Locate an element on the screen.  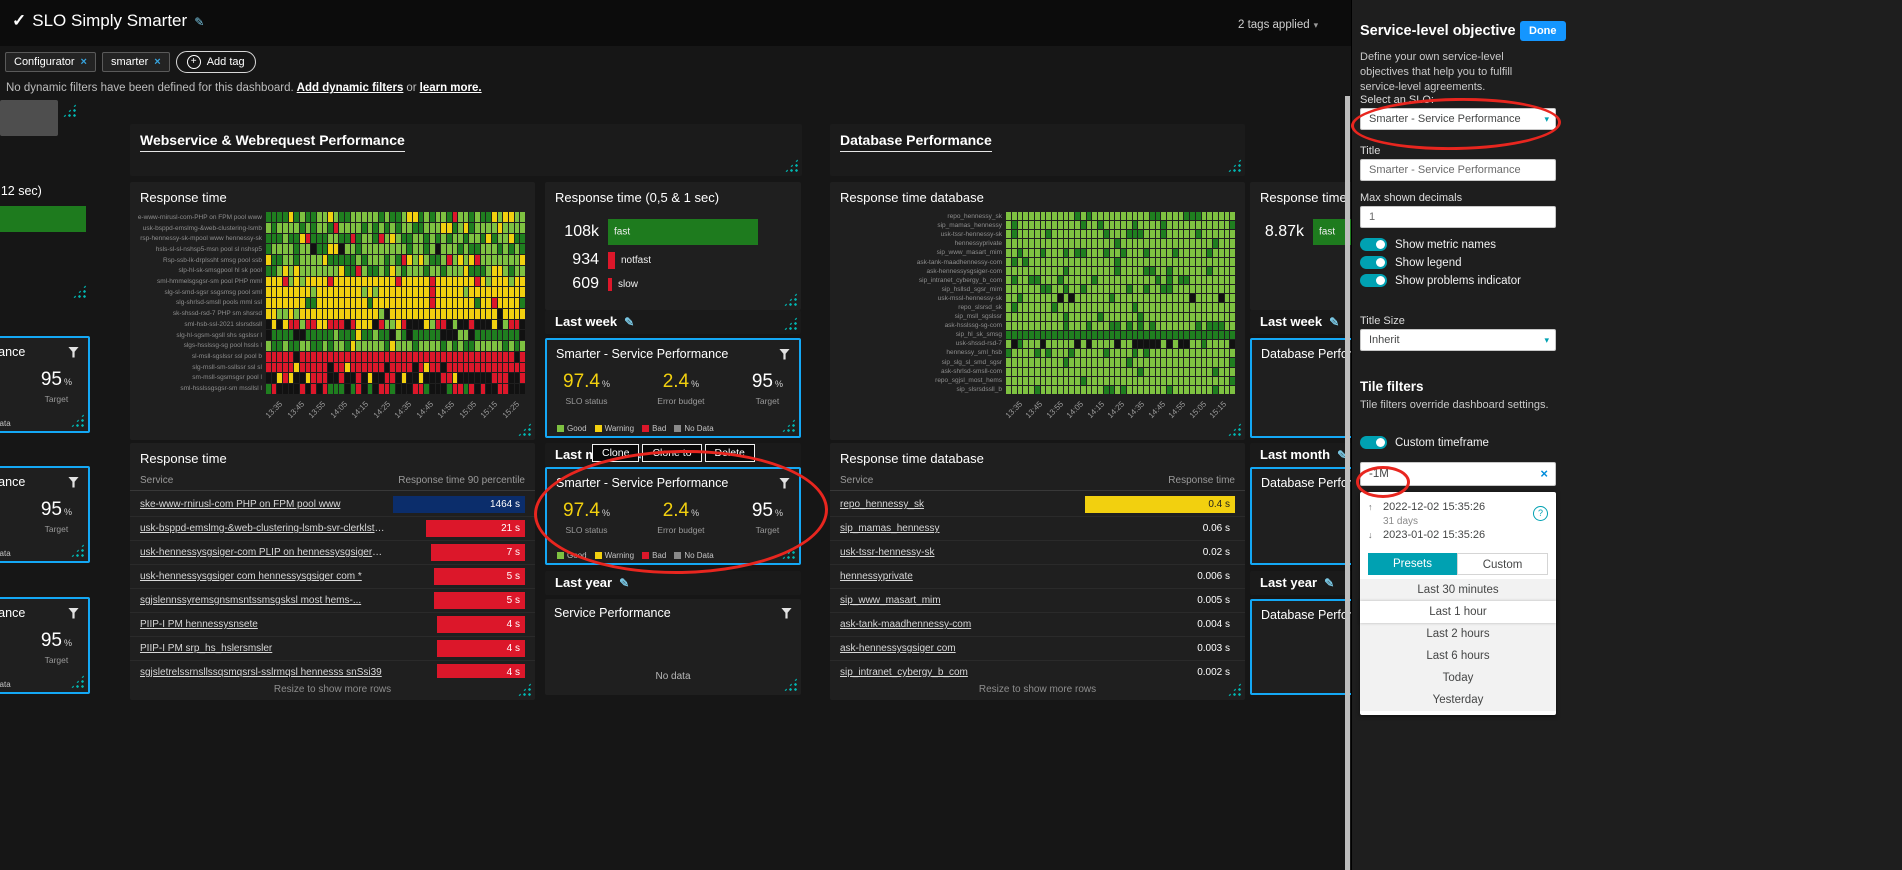
service-link: sip_intranet_cybergy_b_com is located at coordinates (904, 672).